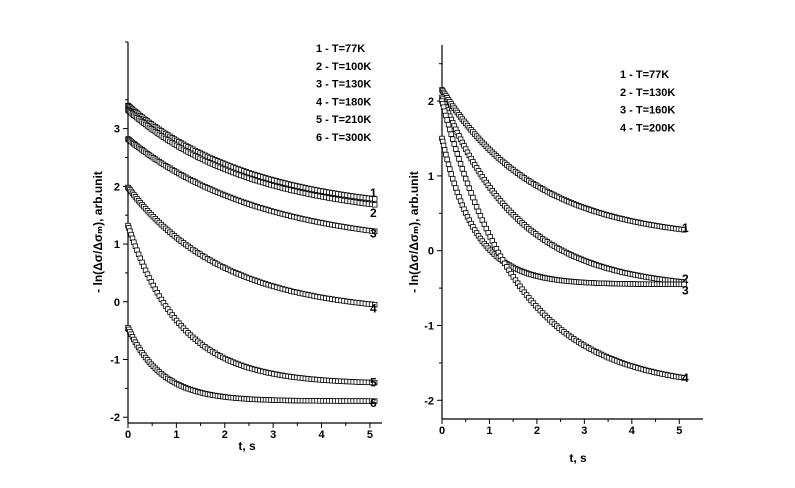 This screenshot has width=795, height=488. Describe the element at coordinates (225, 435) in the screenshot. I see `x-tick-label: 2` at that location.